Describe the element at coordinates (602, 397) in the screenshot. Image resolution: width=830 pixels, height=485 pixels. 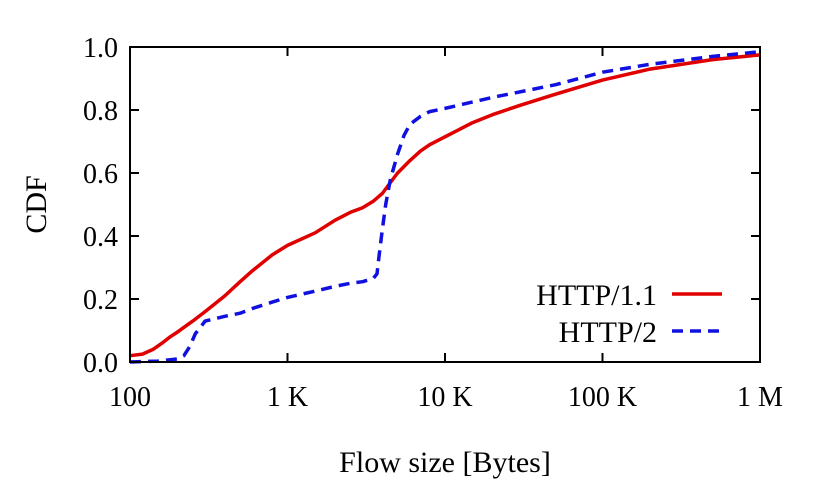
I see `x-tick-label: 100 K` at that location.